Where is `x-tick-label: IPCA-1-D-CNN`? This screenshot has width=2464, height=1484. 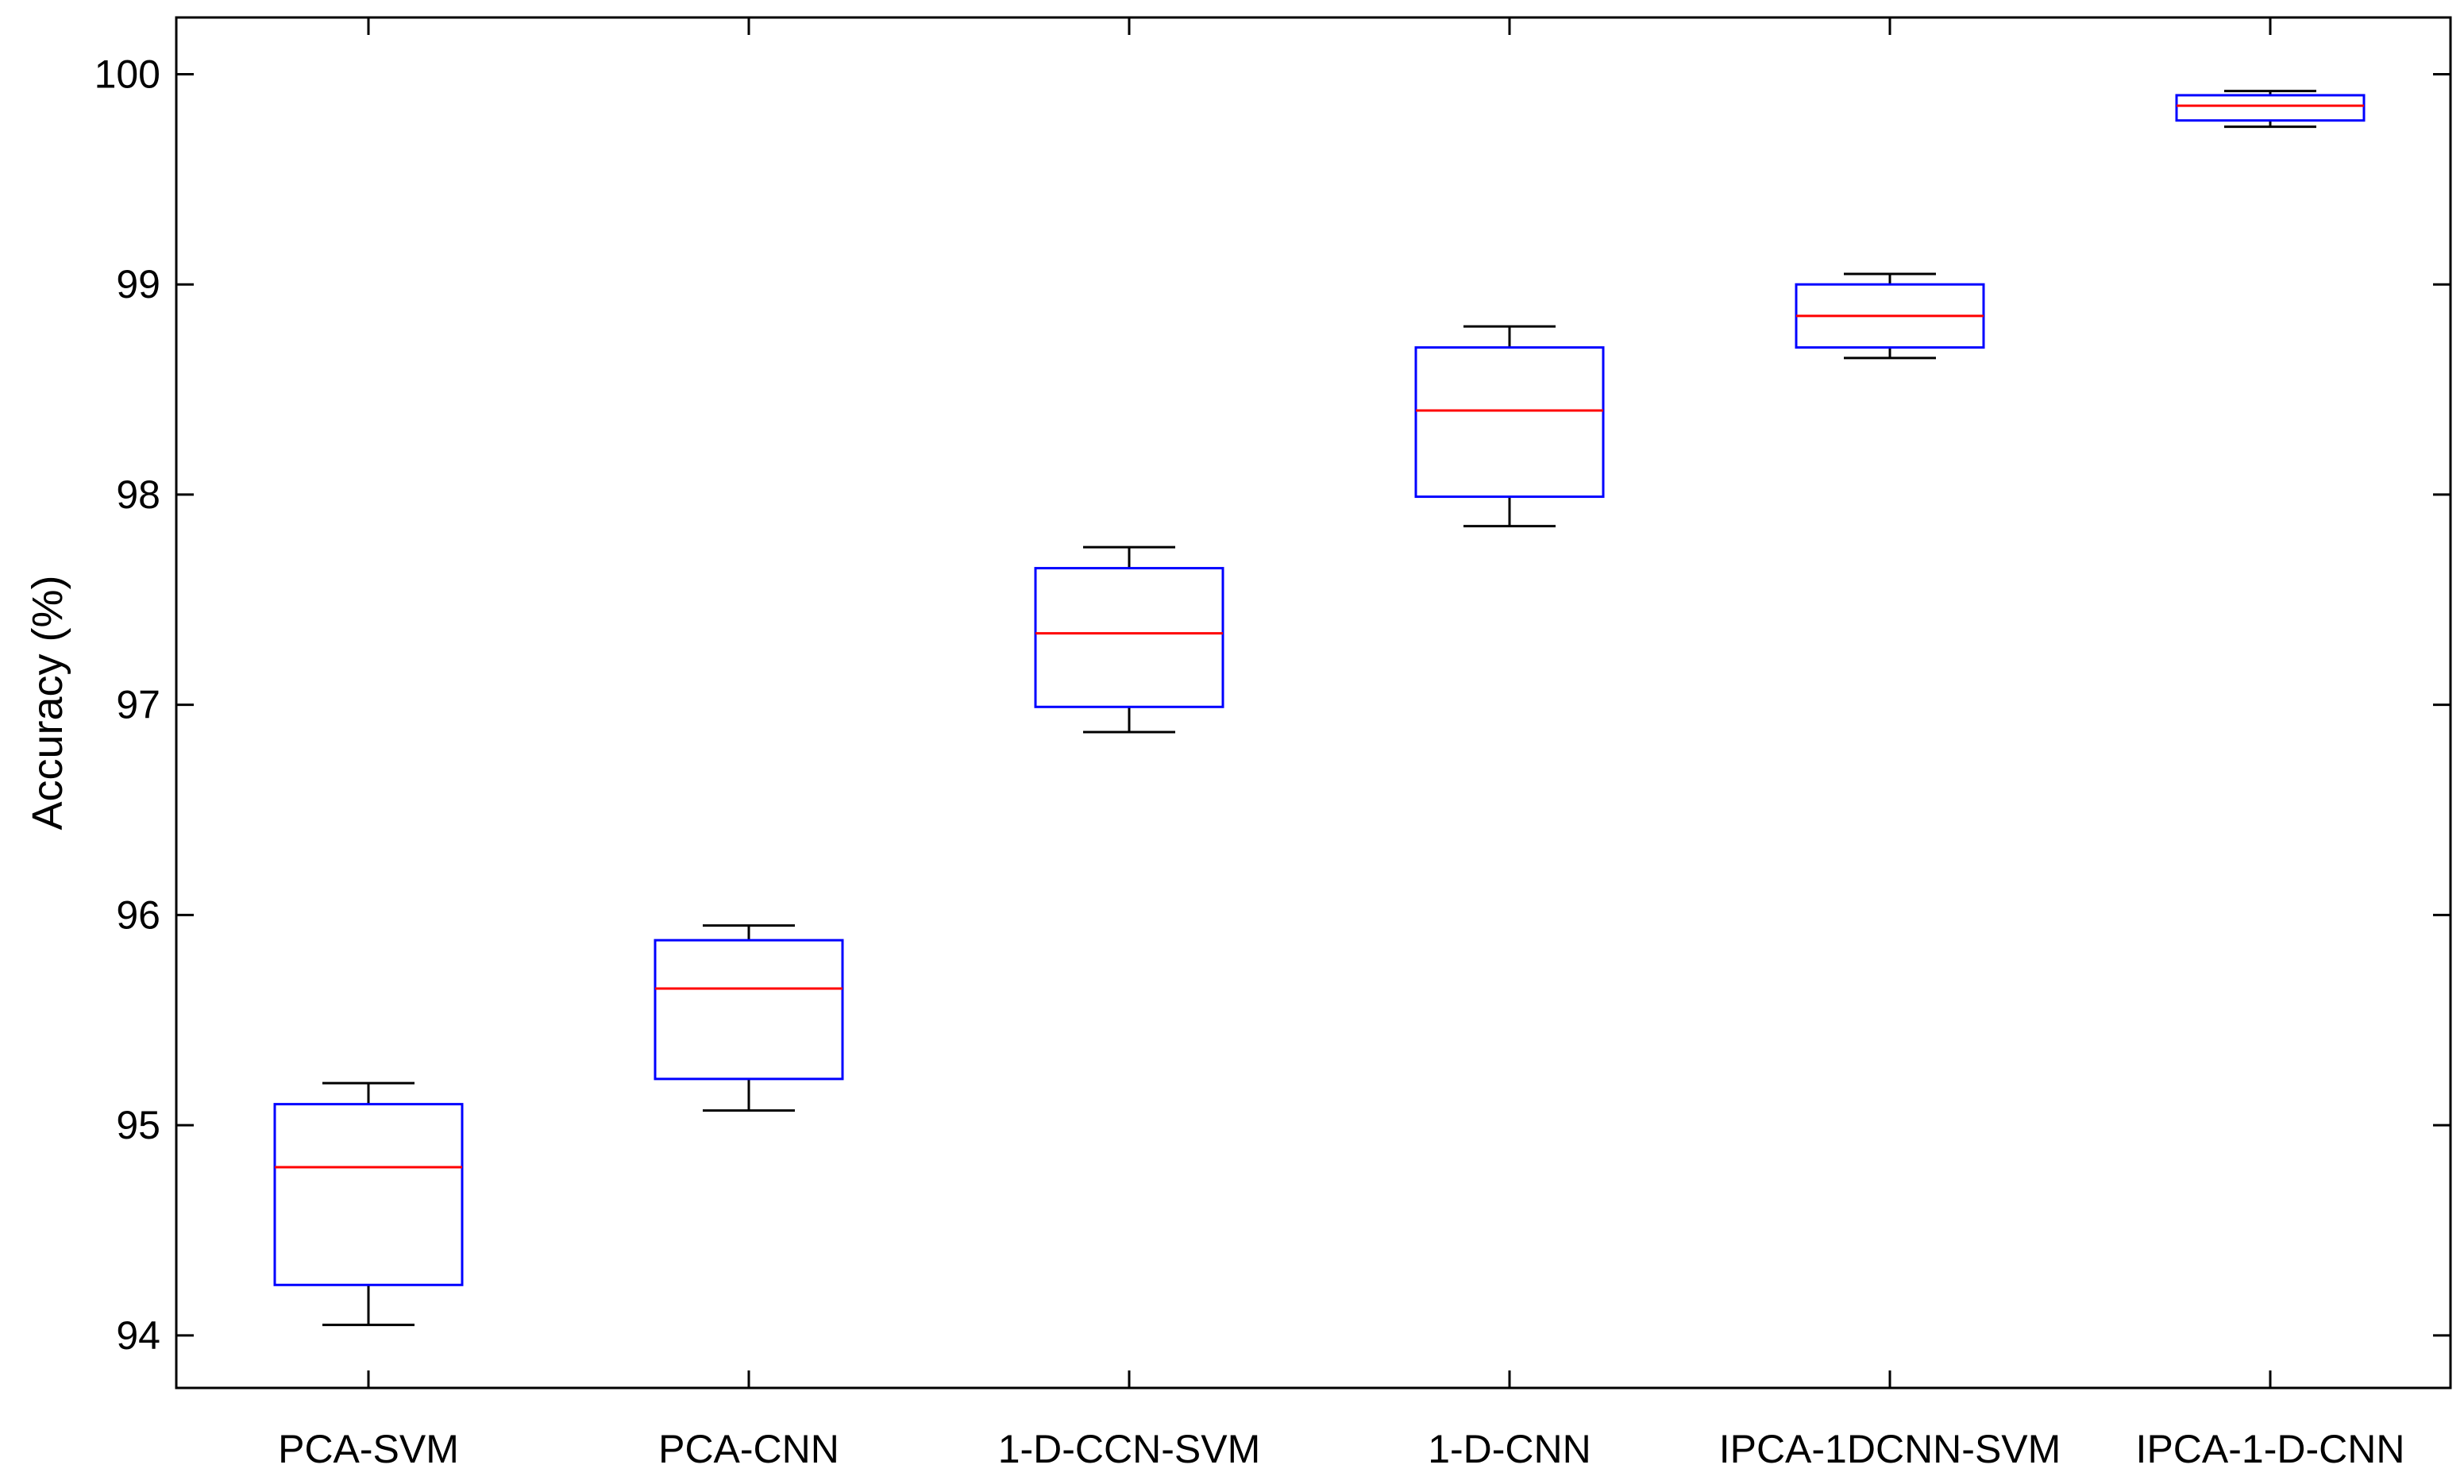
x-tick-label: IPCA-1-D-CNN is located at coordinates (2270, 1449).